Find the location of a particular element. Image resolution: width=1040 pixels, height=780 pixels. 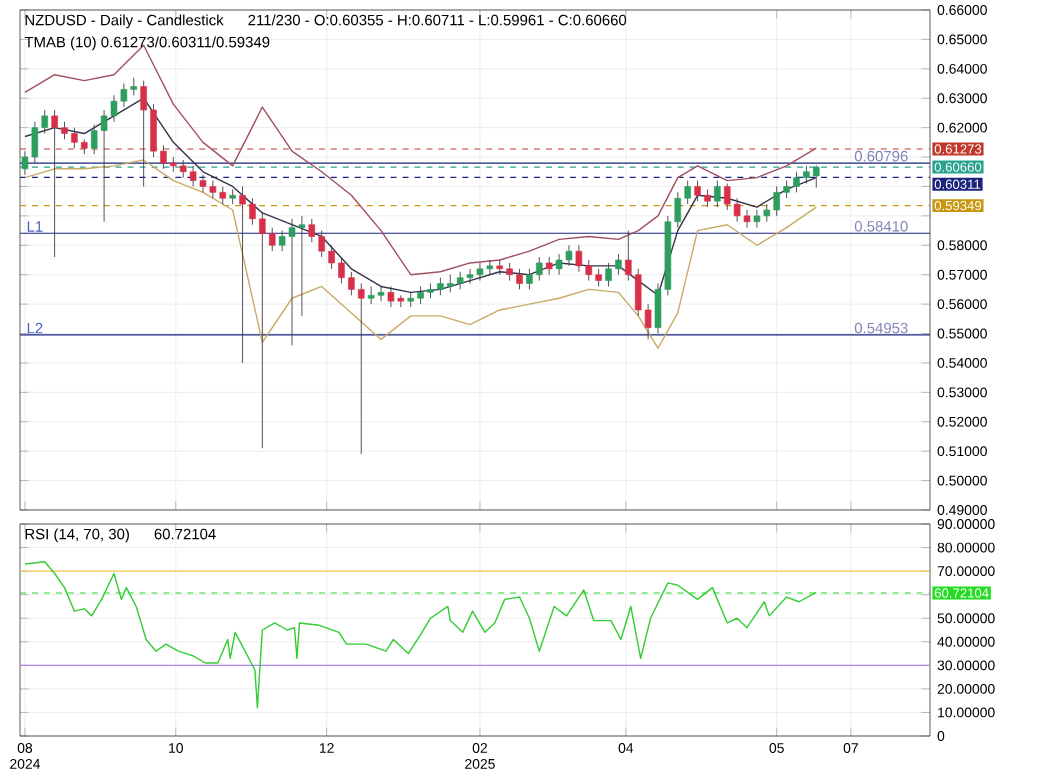

candlestick is located at coordinates (717, 194).